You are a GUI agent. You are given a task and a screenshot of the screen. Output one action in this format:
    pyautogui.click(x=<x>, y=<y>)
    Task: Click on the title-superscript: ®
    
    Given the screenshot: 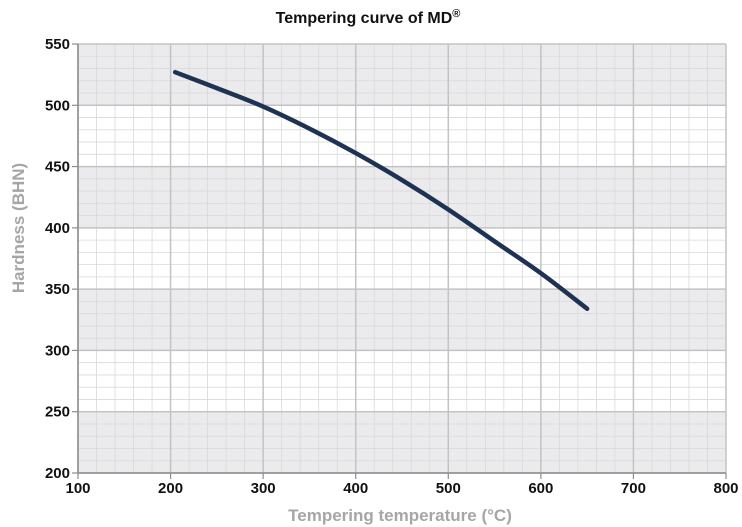 What is the action you would take?
    pyautogui.click(x=456, y=14)
    